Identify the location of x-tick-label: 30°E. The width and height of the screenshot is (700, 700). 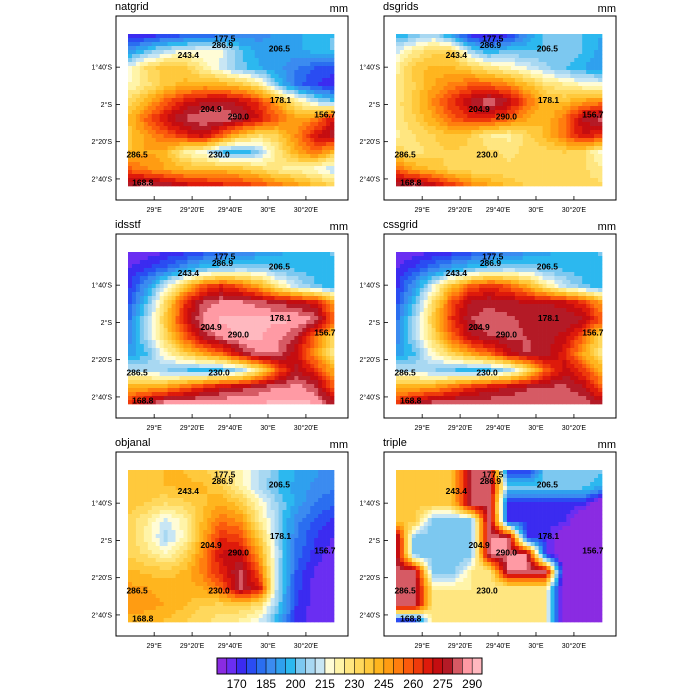
(536, 210).